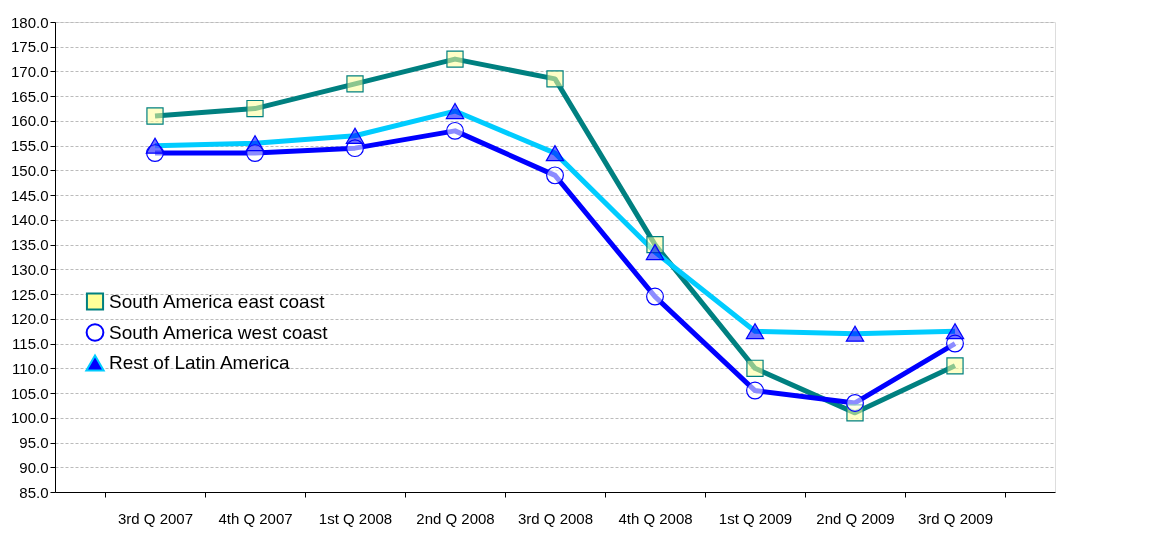 The image size is (1161, 559). Describe the element at coordinates (29, 393) in the screenshot. I see `y-tick-label: 105.0` at that location.